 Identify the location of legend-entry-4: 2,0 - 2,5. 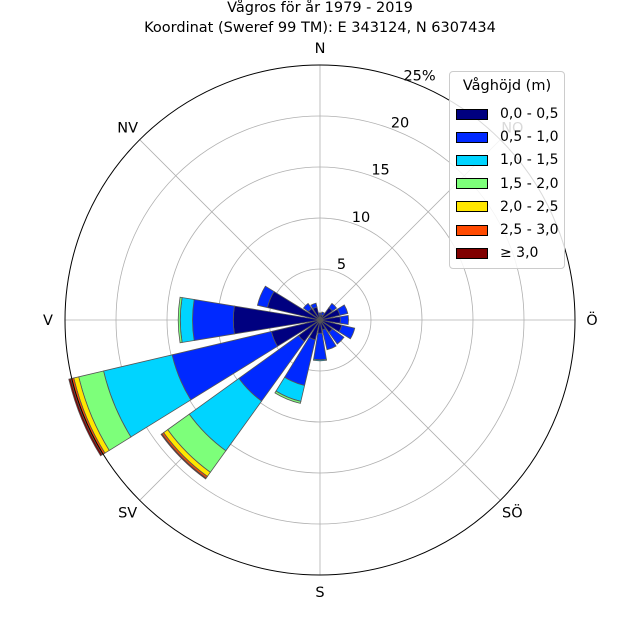
(507, 207).